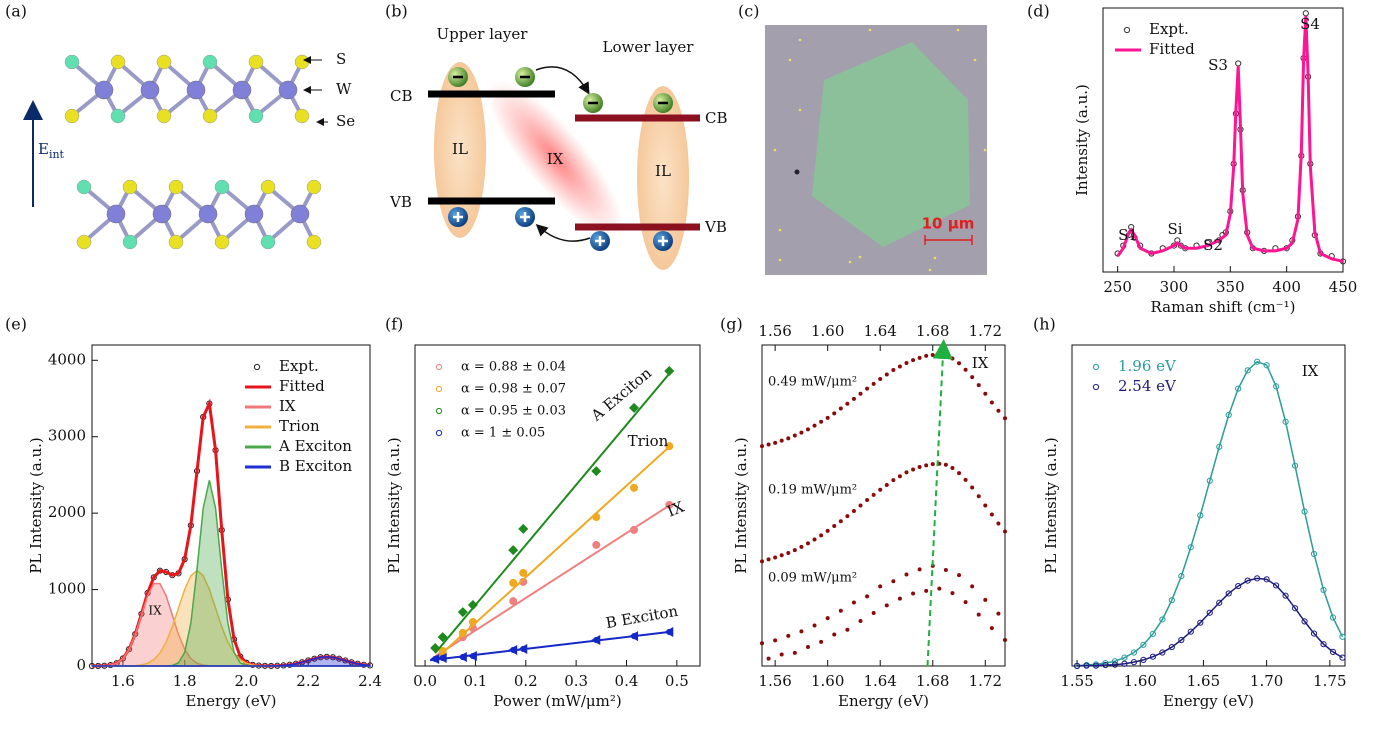 Image resolution: width=1396 pixels, height=729 pixels. I want to click on panel-c: 10 µm, so click(876, 150).